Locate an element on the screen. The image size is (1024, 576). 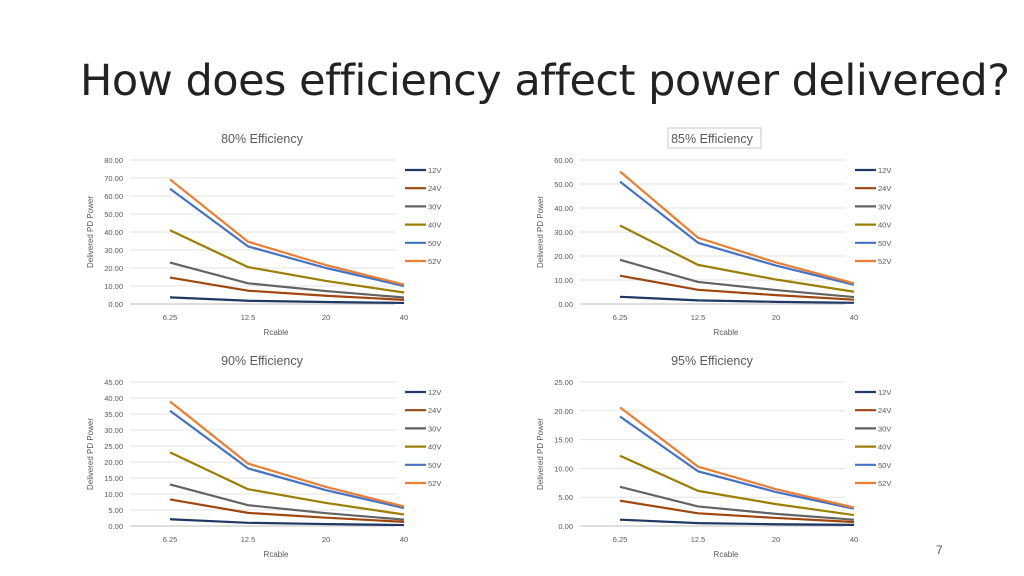
y-tick-label: 80.00 is located at coordinates (113, 160).